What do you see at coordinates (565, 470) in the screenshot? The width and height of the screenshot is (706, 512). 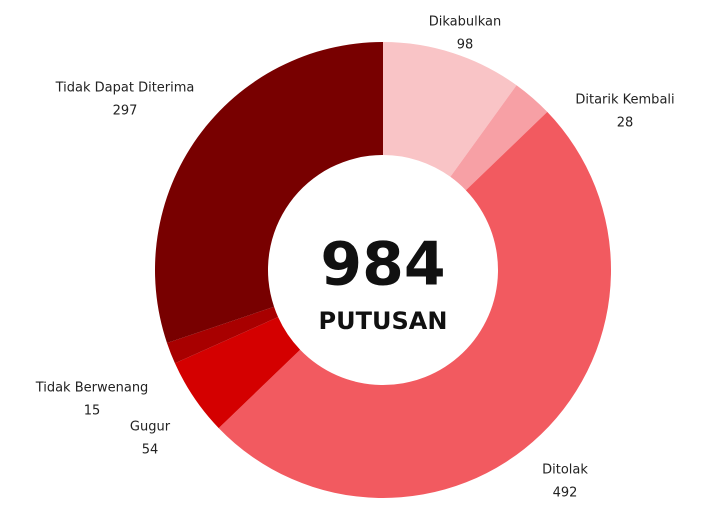 I see `category-label: Ditolak` at bounding box center [565, 470].